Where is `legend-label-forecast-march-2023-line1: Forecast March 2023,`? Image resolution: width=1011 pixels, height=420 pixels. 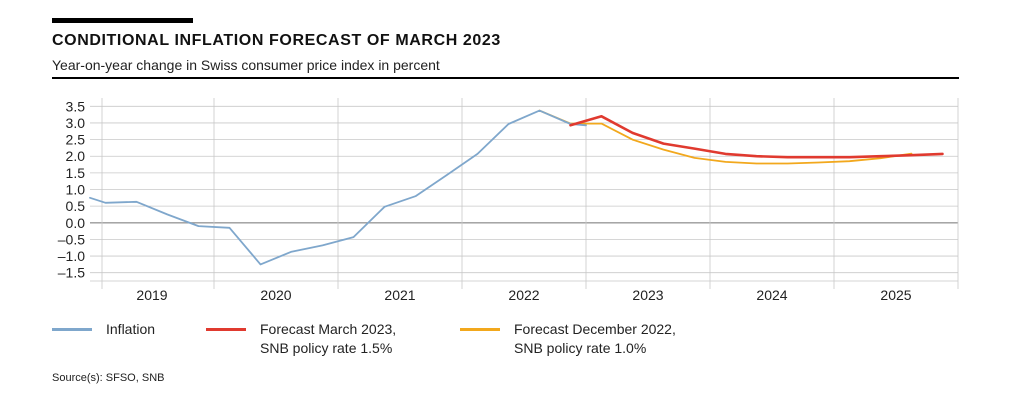 legend-label-forecast-march-2023-line1: Forecast March 2023, is located at coordinates (328, 329).